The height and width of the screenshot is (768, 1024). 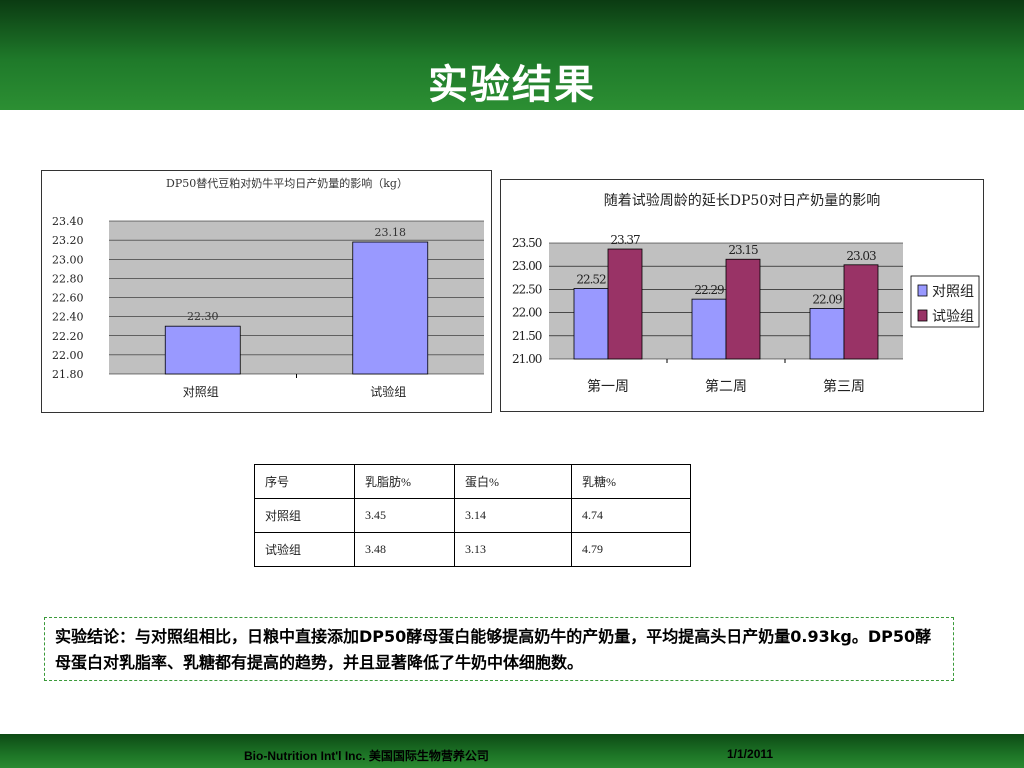 What do you see at coordinates (861, 256) in the screenshot?
I see `chart2-data-label: 23.03` at bounding box center [861, 256].